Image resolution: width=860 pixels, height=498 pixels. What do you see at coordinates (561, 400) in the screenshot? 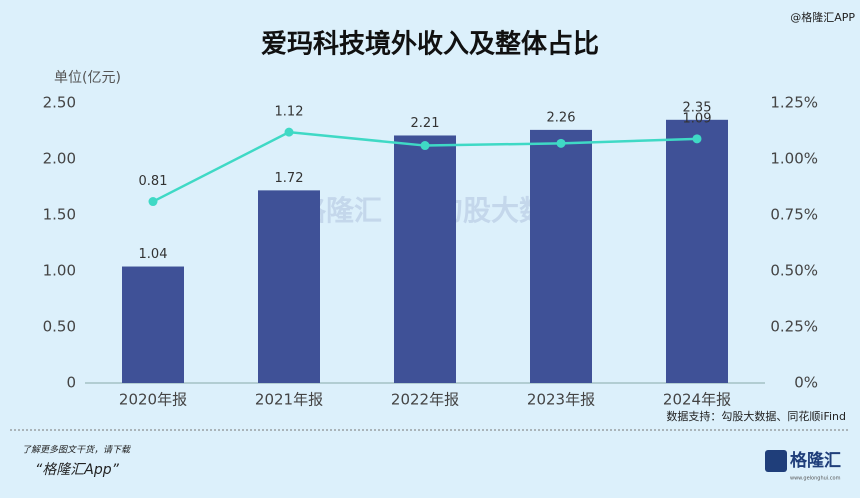
I see `x-tick-label: 2023年报` at bounding box center [561, 400].